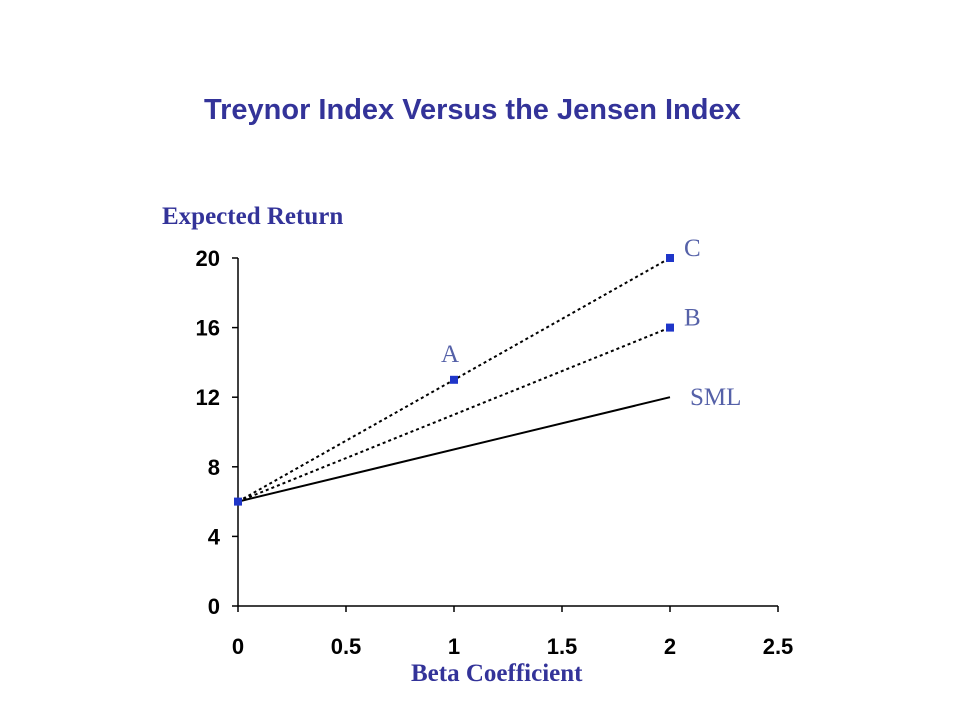 The height and width of the screenshot is (720, 960). Describe the element at coordinates (571, 301) in the screenshot. I see `point-labels: A B C` at that location.